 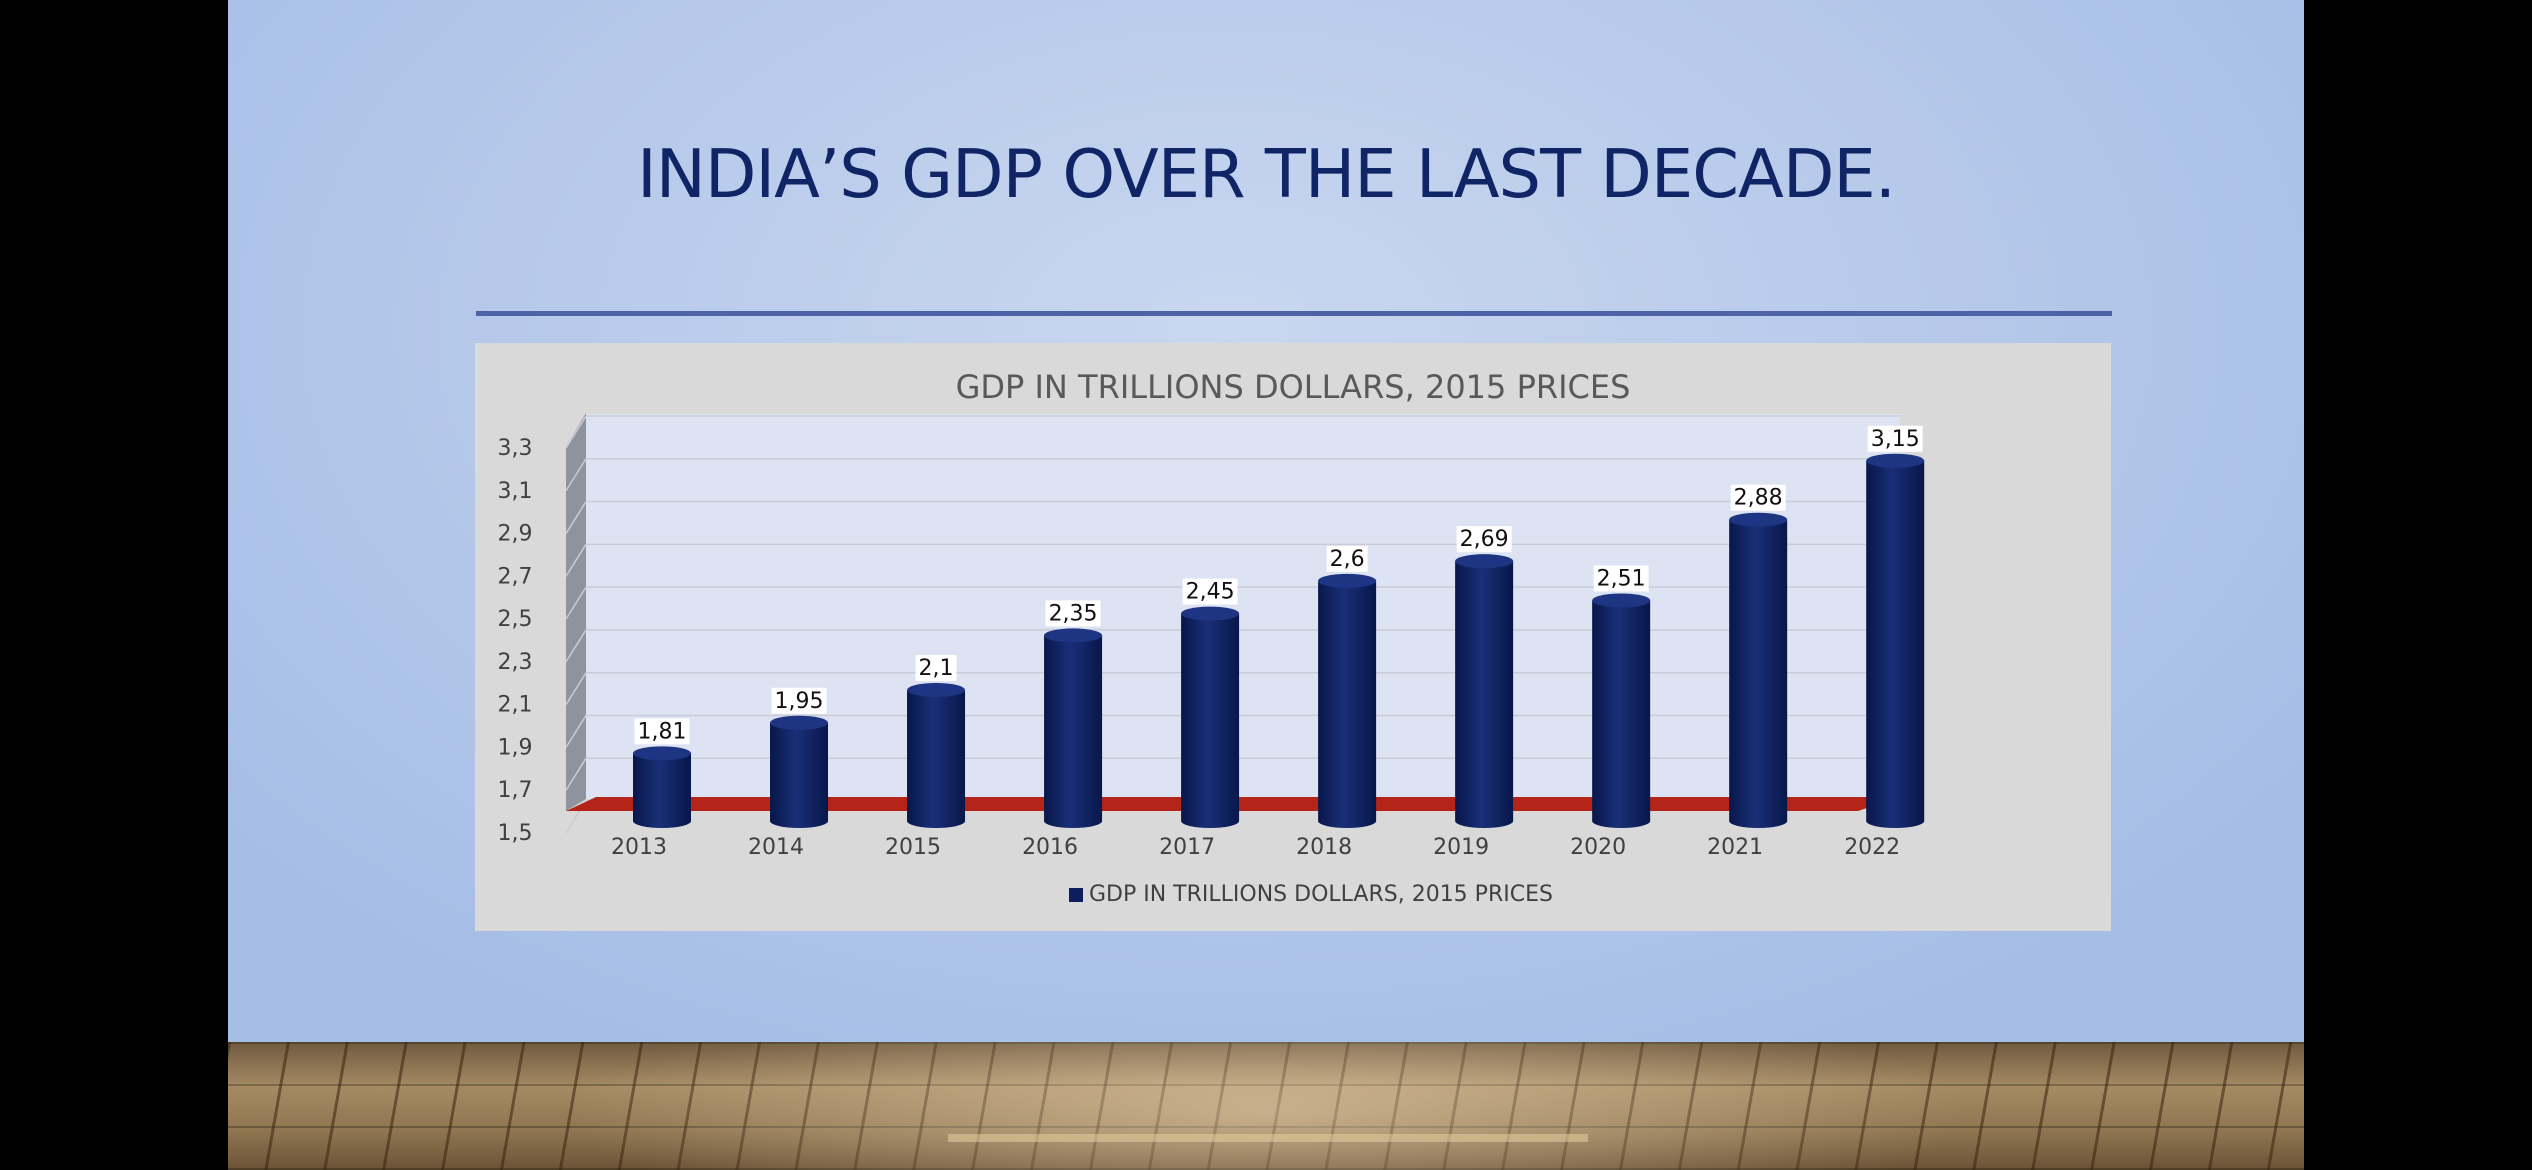 What do you see at coordinates (1293, 387) in the screenshot?
I see `chart-title: GDP IN TRILLIONS DOLLARS, 2015 PRICES` at bounding box center [1293, 387].